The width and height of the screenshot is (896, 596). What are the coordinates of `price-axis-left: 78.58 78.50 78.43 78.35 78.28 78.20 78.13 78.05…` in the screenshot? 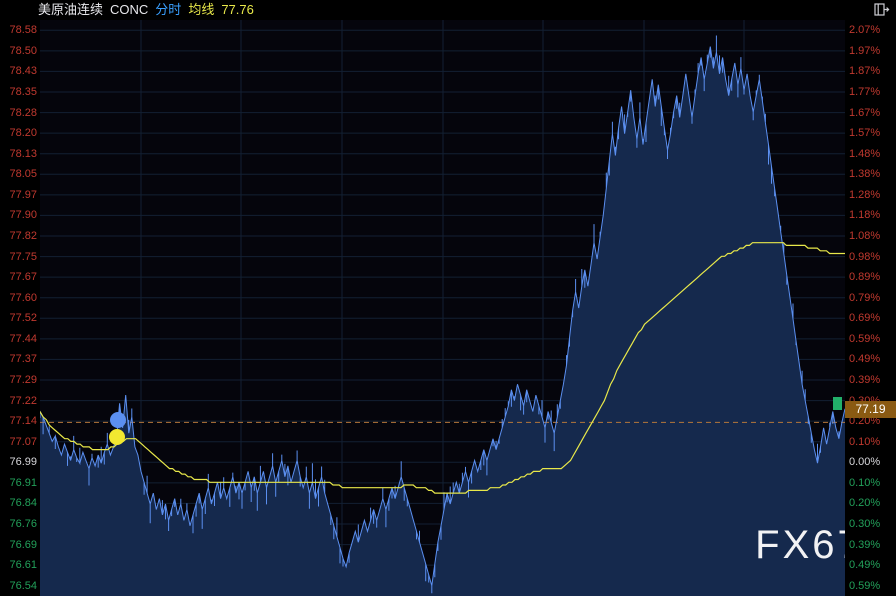 It's located at (20, 308).